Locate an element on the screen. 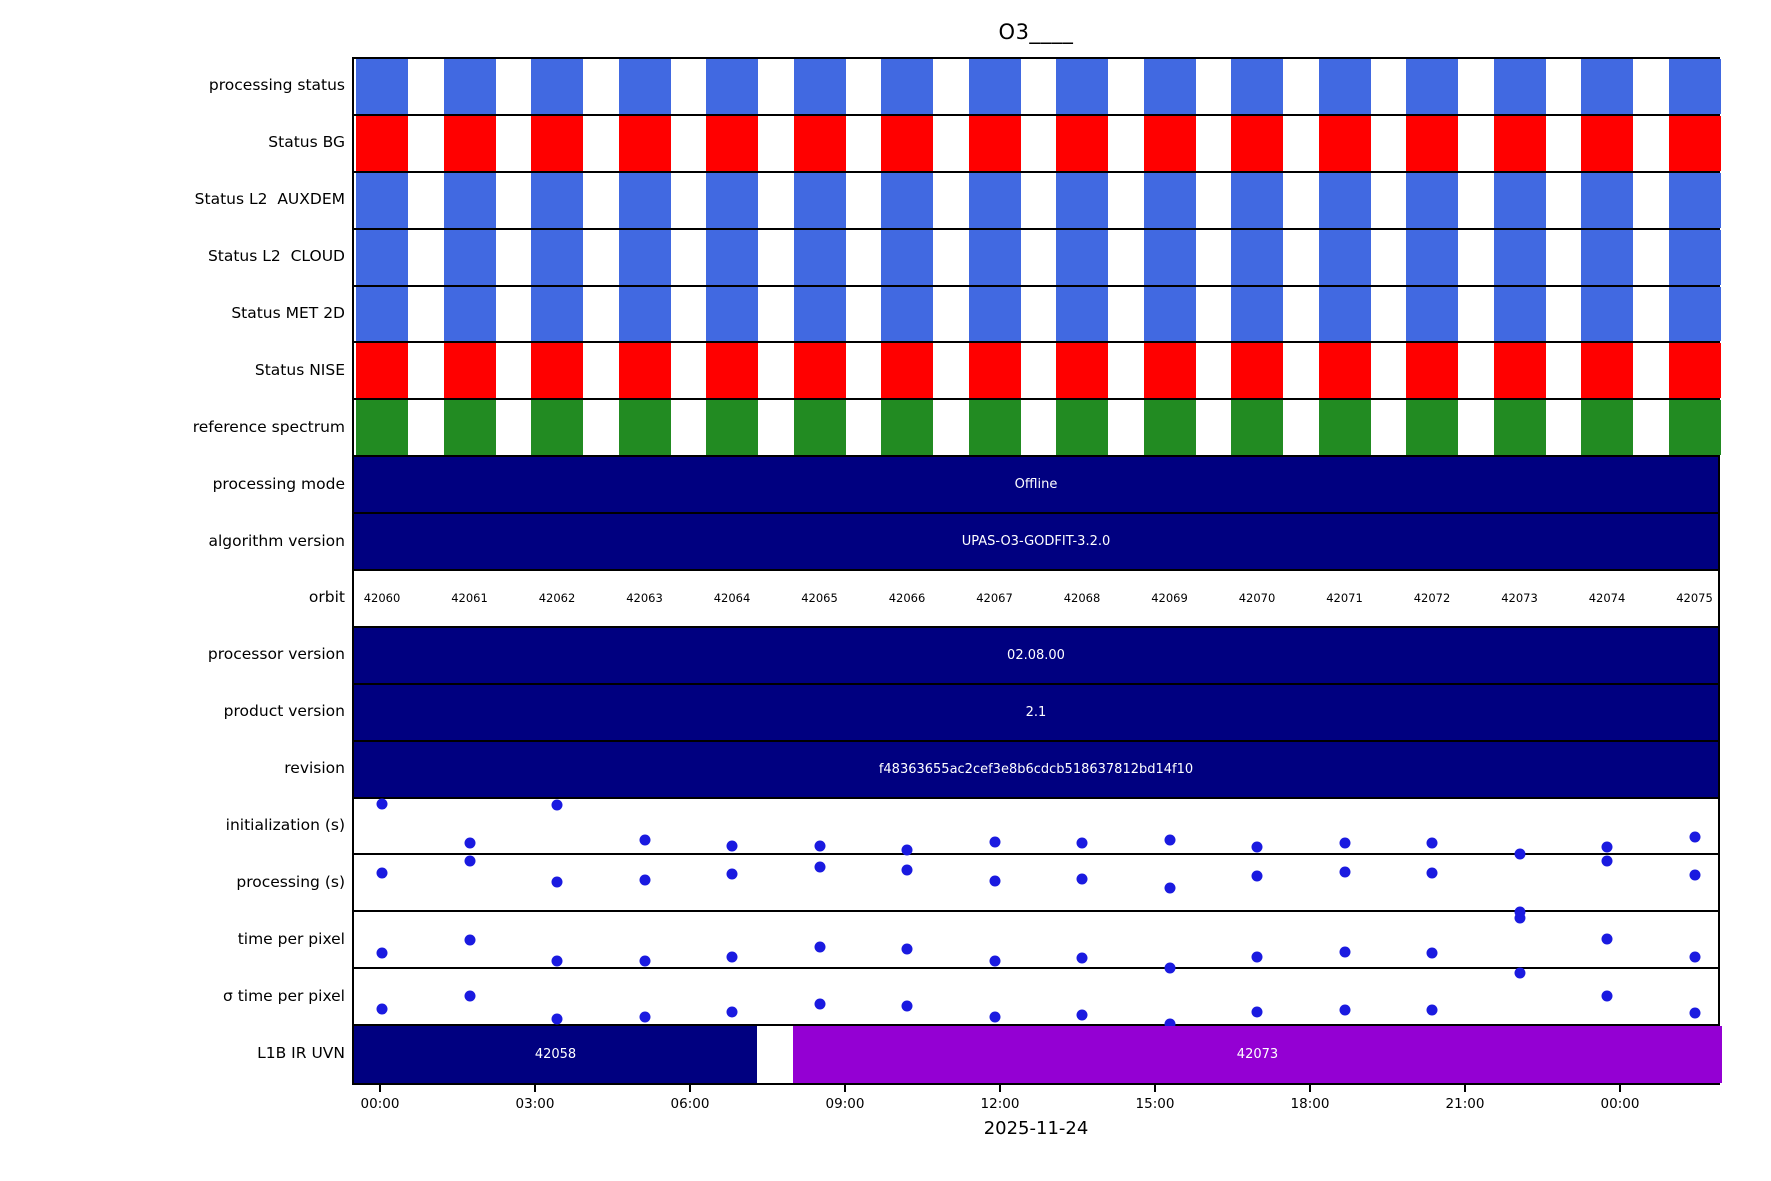 This screenshot has width=1771, height=1181. orbit-number: 42068 is located at coordinates (1082, 598).